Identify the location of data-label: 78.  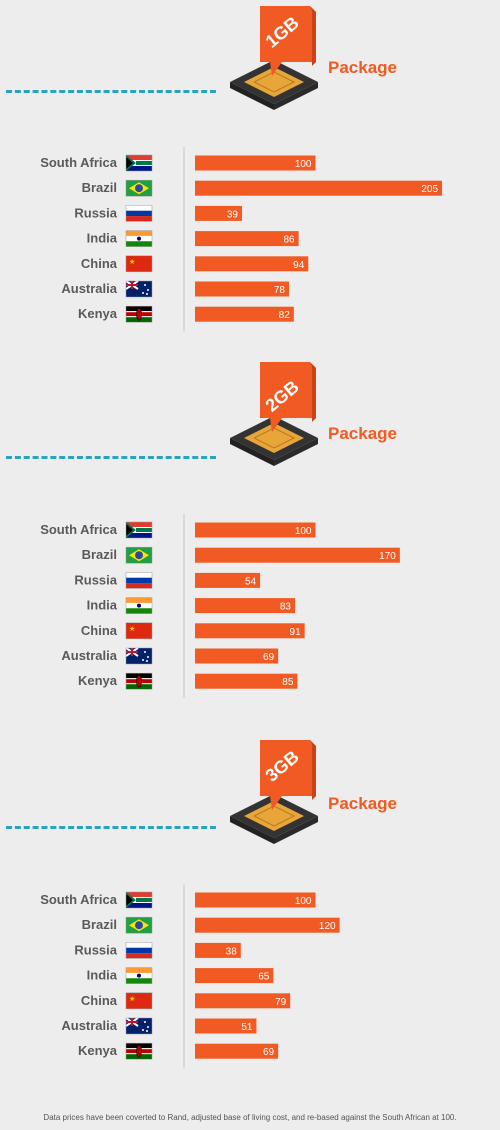
(280, 290).